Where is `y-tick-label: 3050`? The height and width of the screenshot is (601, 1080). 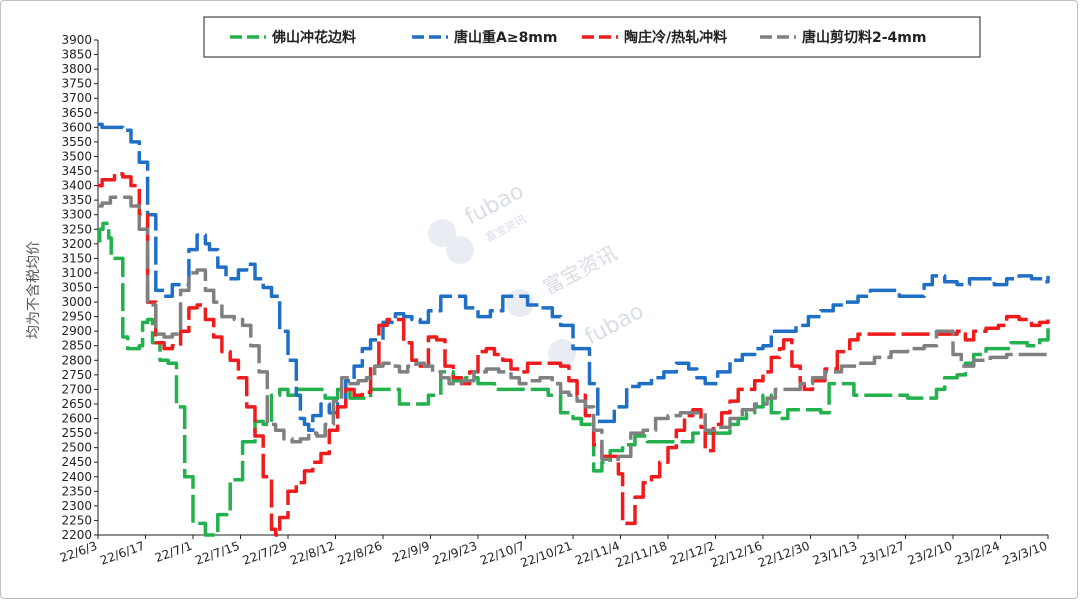
y-tick-label: 3050 is located at coordinates (76, 288).